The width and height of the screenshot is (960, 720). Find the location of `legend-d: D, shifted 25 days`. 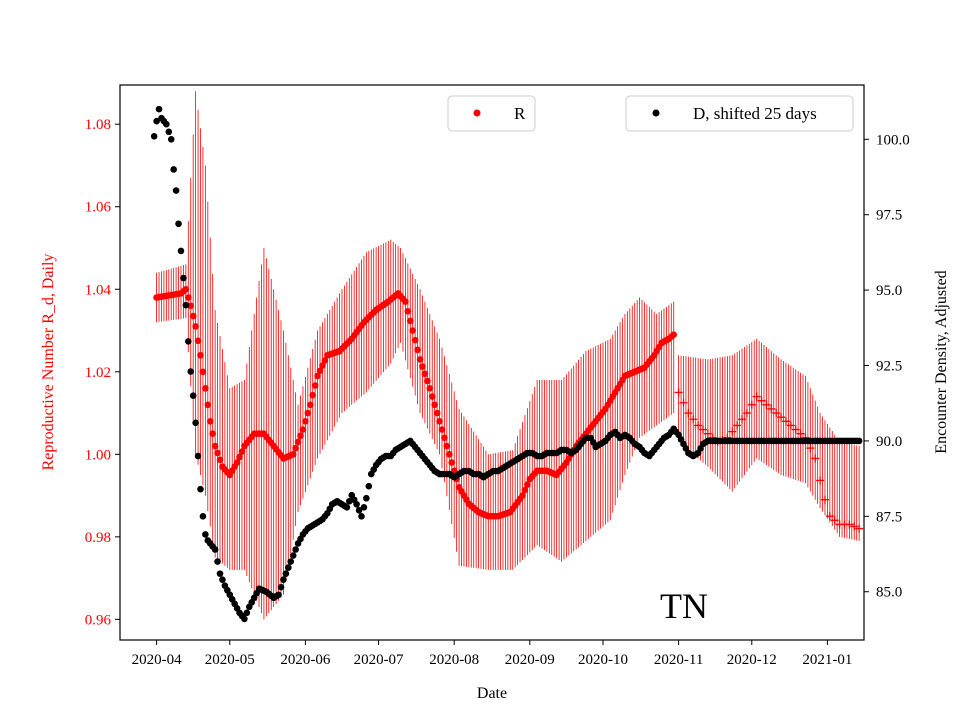

legend-d: D, shifted 25 days is located at coordinates (739, 113).